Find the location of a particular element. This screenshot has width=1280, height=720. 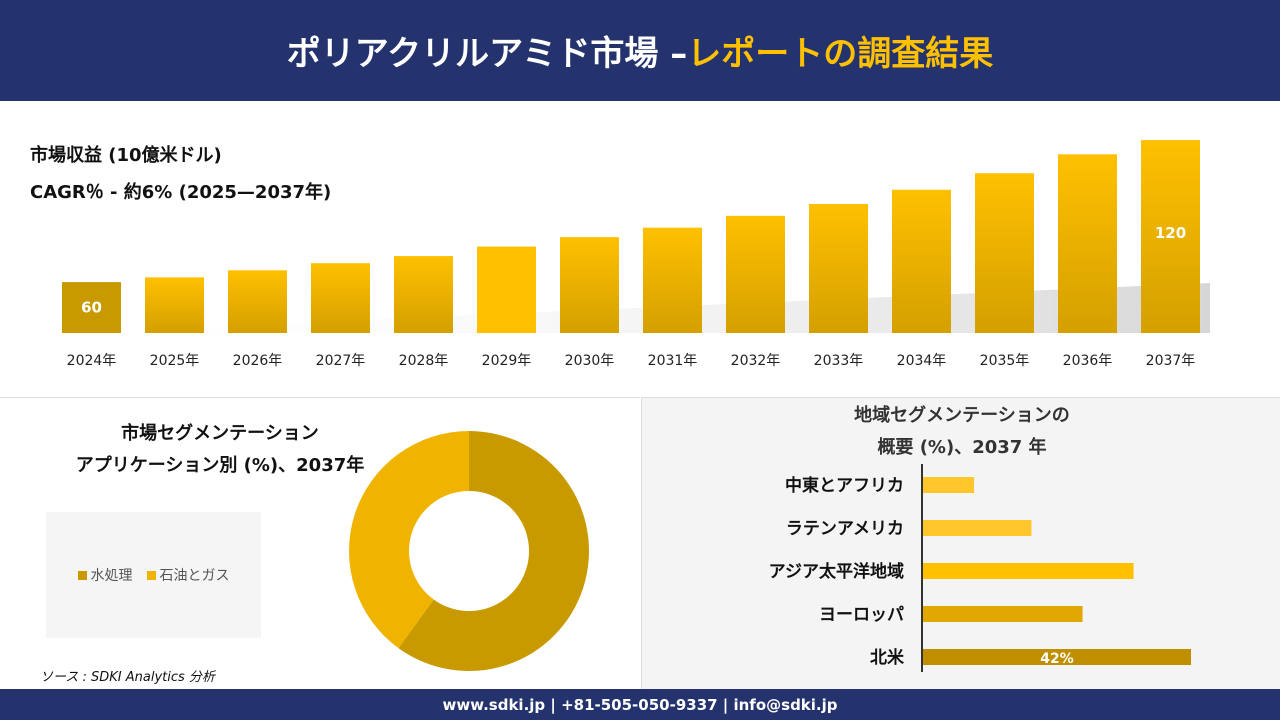

bar-2037年 is located at coordinates (1170, 236).